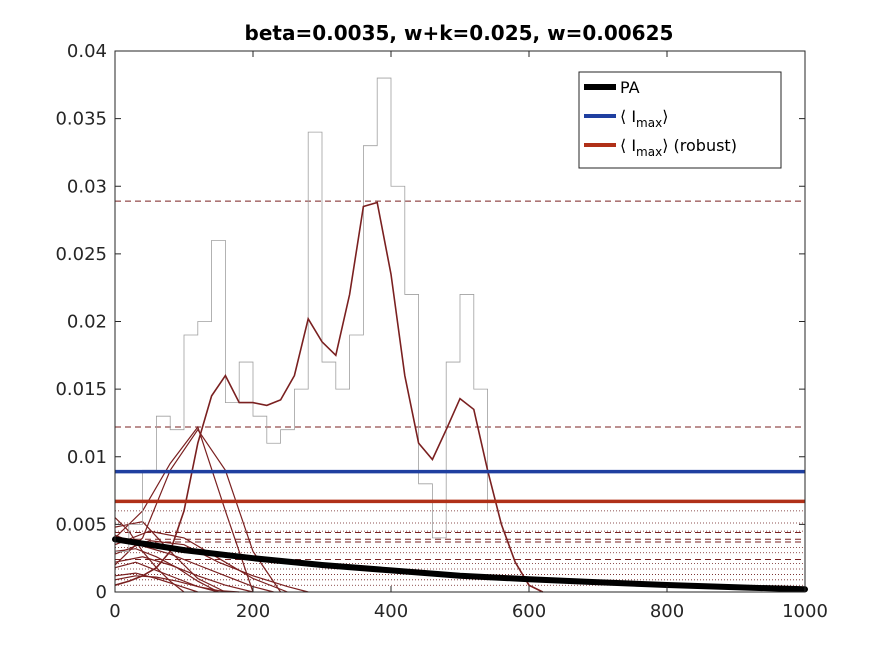 This screenshot has height=664, width=887. I want to click on x-tick-label: 400, so click(391, 611).